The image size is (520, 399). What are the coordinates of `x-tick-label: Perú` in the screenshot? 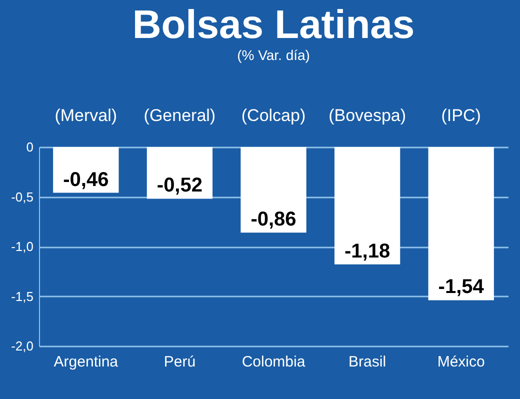 It's located at (180, 362).